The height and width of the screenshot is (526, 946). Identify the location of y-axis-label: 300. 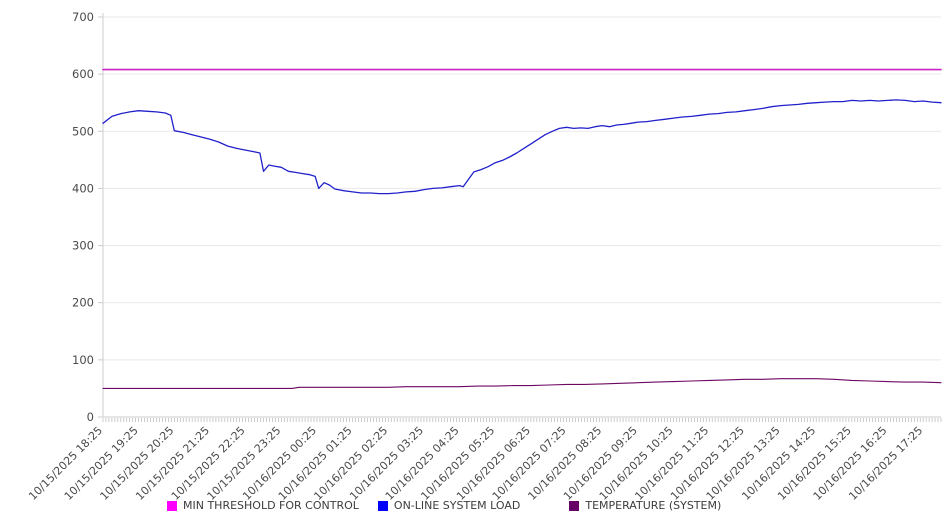
(83, 246).